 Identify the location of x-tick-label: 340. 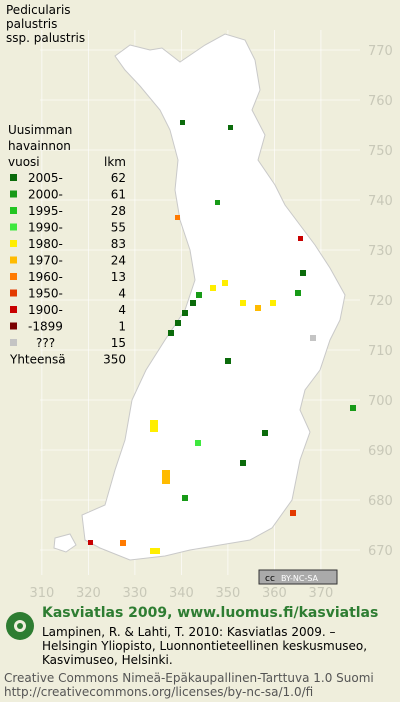
(181, 593).